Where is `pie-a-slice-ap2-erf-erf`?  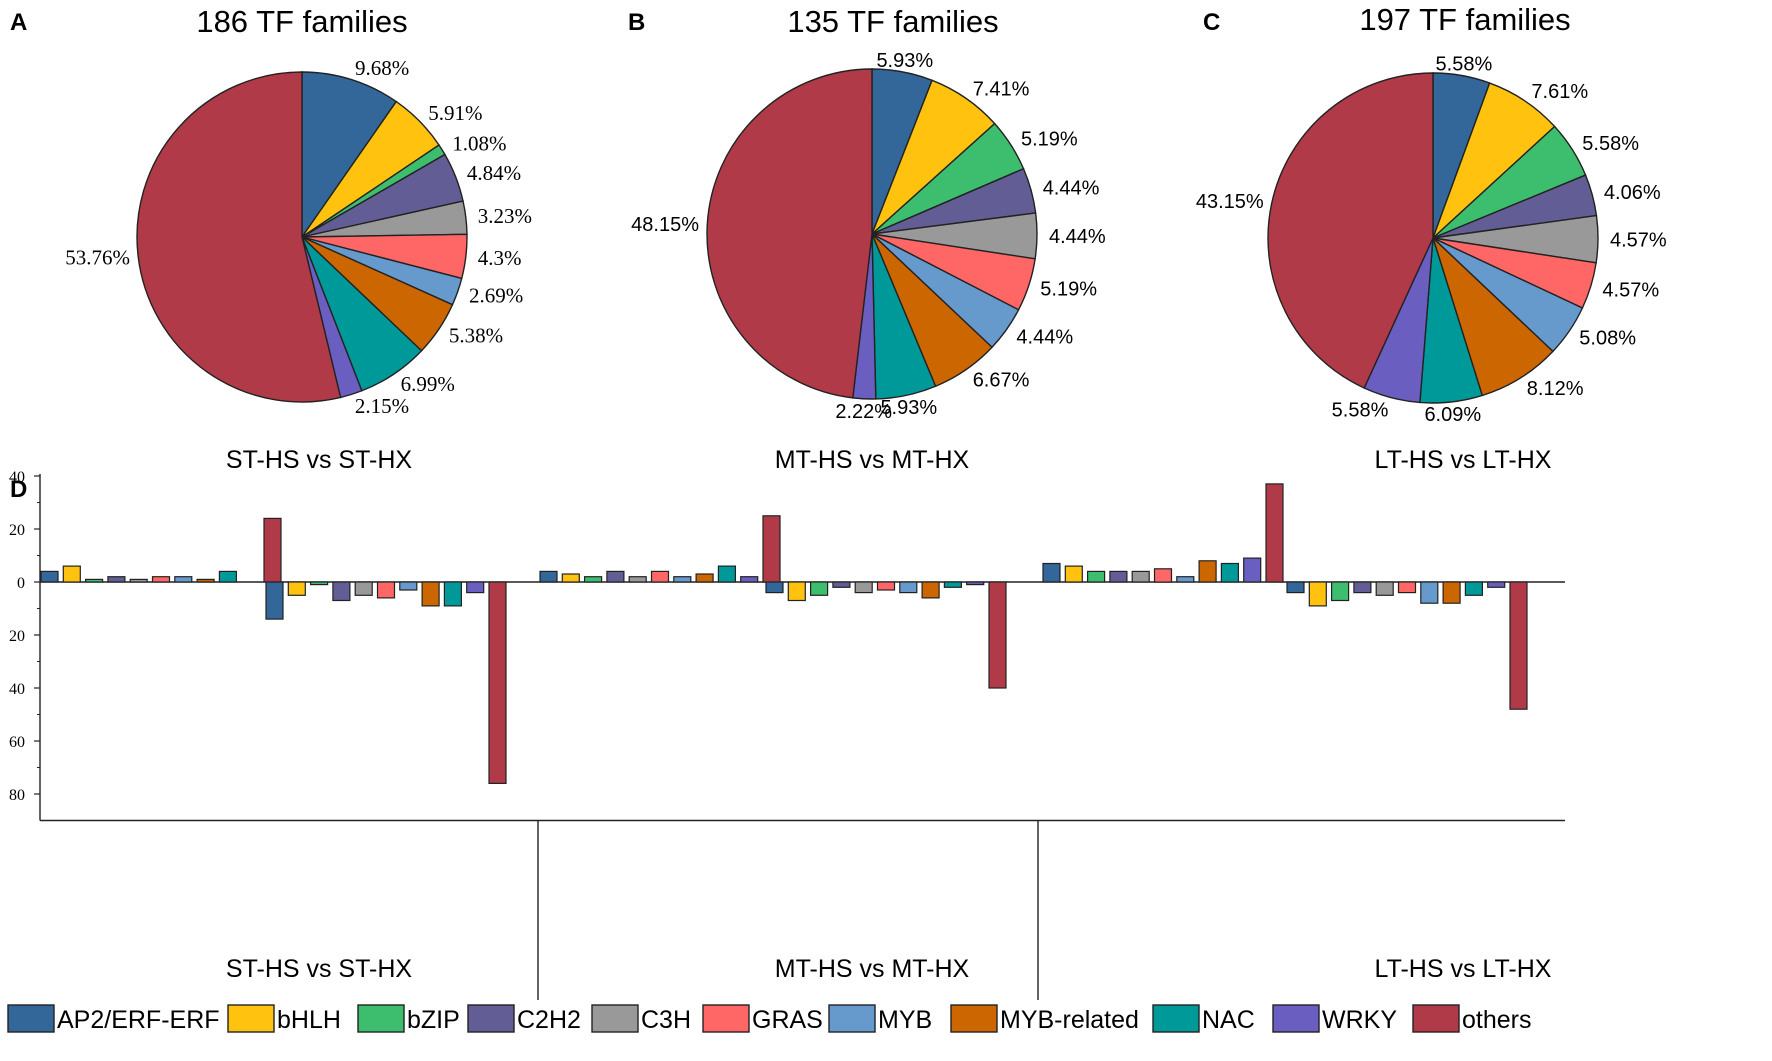 pie-a-slice-ap2-erf-erf is located at coordinates (349, 155).